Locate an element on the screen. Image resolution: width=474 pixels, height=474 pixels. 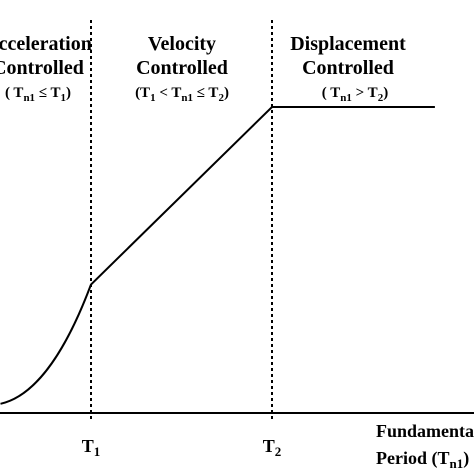
region-velocity-condition: (T1 < Tn1 ≤ T2) is located at coordinates (182, 94).